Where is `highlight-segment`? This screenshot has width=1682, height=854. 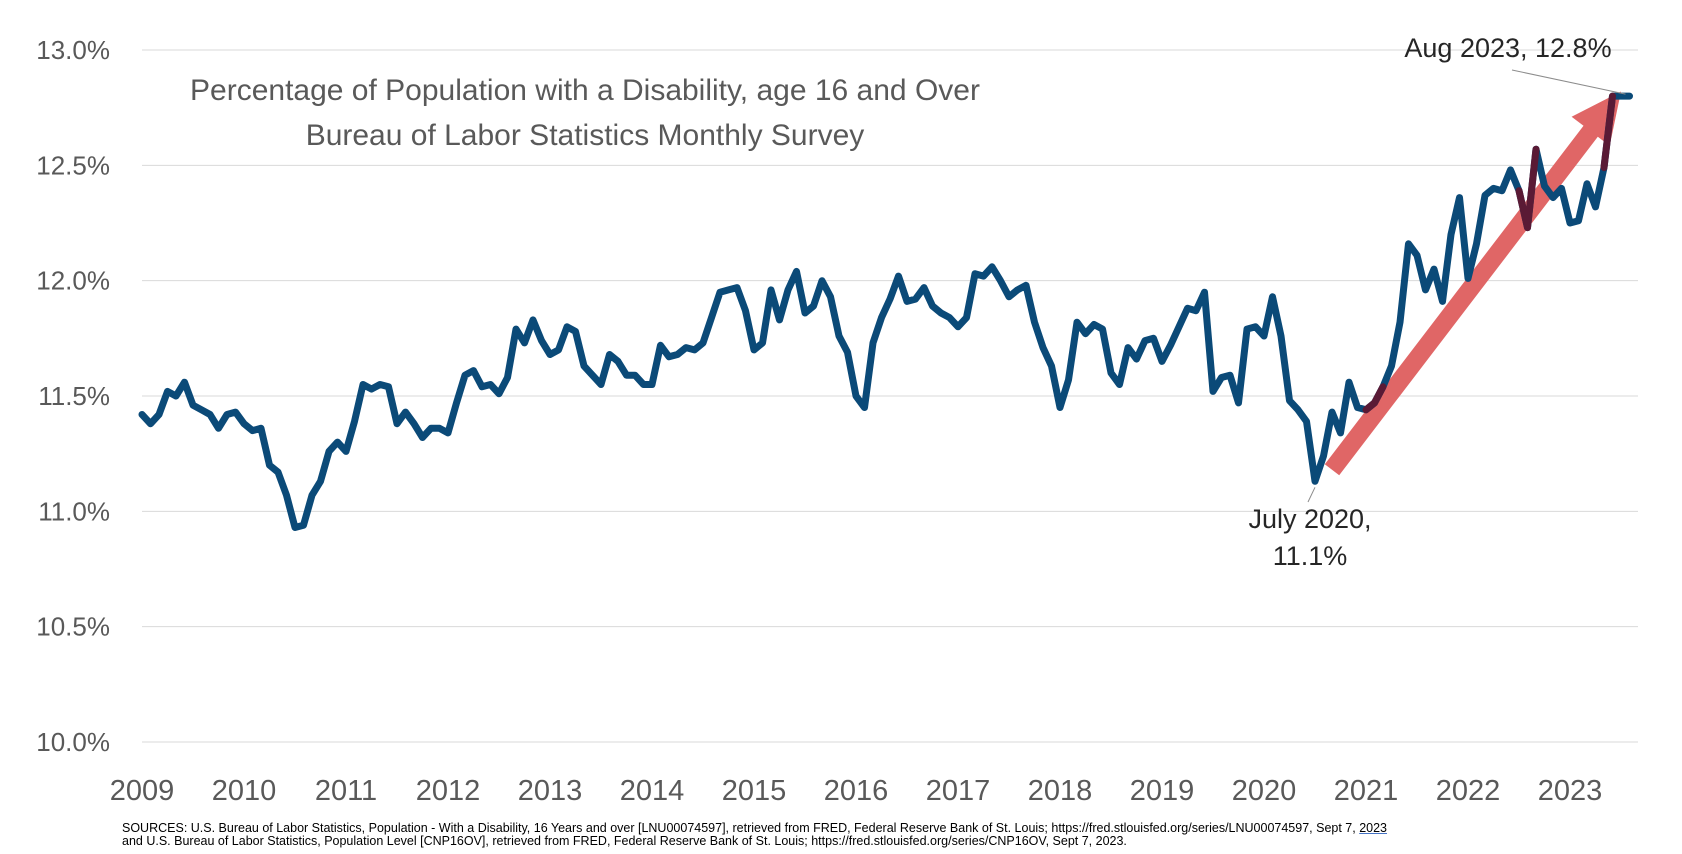 highlight-segment is located at coordinates (1527, 188).